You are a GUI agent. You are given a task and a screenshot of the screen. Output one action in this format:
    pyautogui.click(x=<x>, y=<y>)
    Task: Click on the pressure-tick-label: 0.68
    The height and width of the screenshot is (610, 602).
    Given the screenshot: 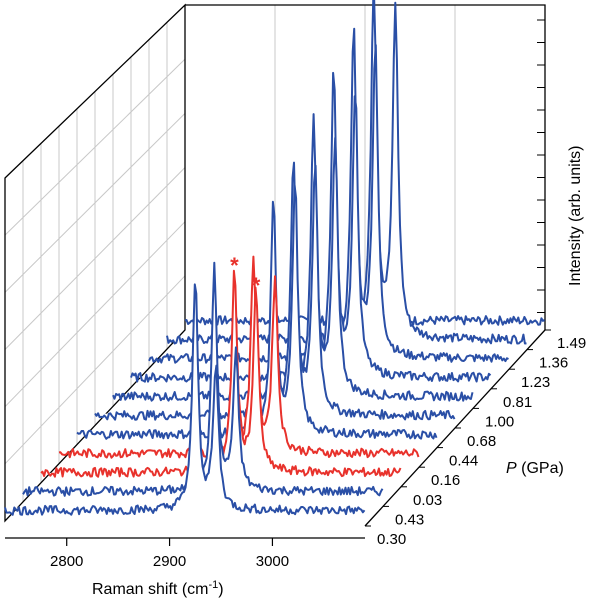 What is the action you would take?
    pyautogui.click(x=481, y=441)
    